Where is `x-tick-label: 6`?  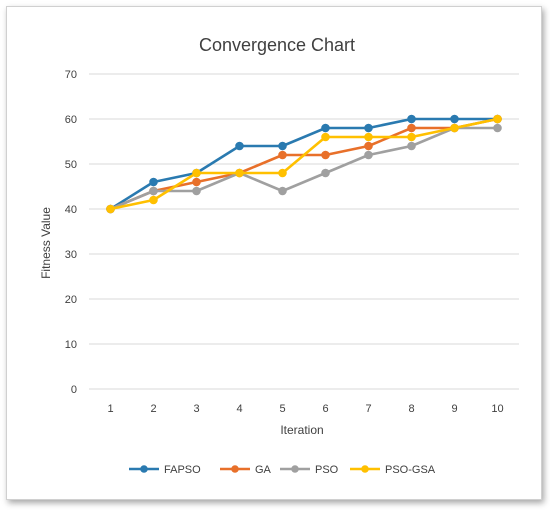 x-tick-label: 6 is located at coordinates (325, 409).